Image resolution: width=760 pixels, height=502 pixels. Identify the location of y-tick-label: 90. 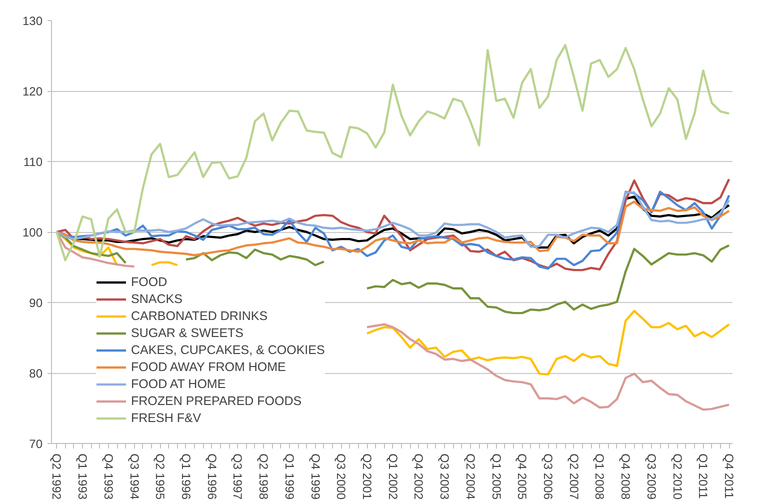
(36, 303).